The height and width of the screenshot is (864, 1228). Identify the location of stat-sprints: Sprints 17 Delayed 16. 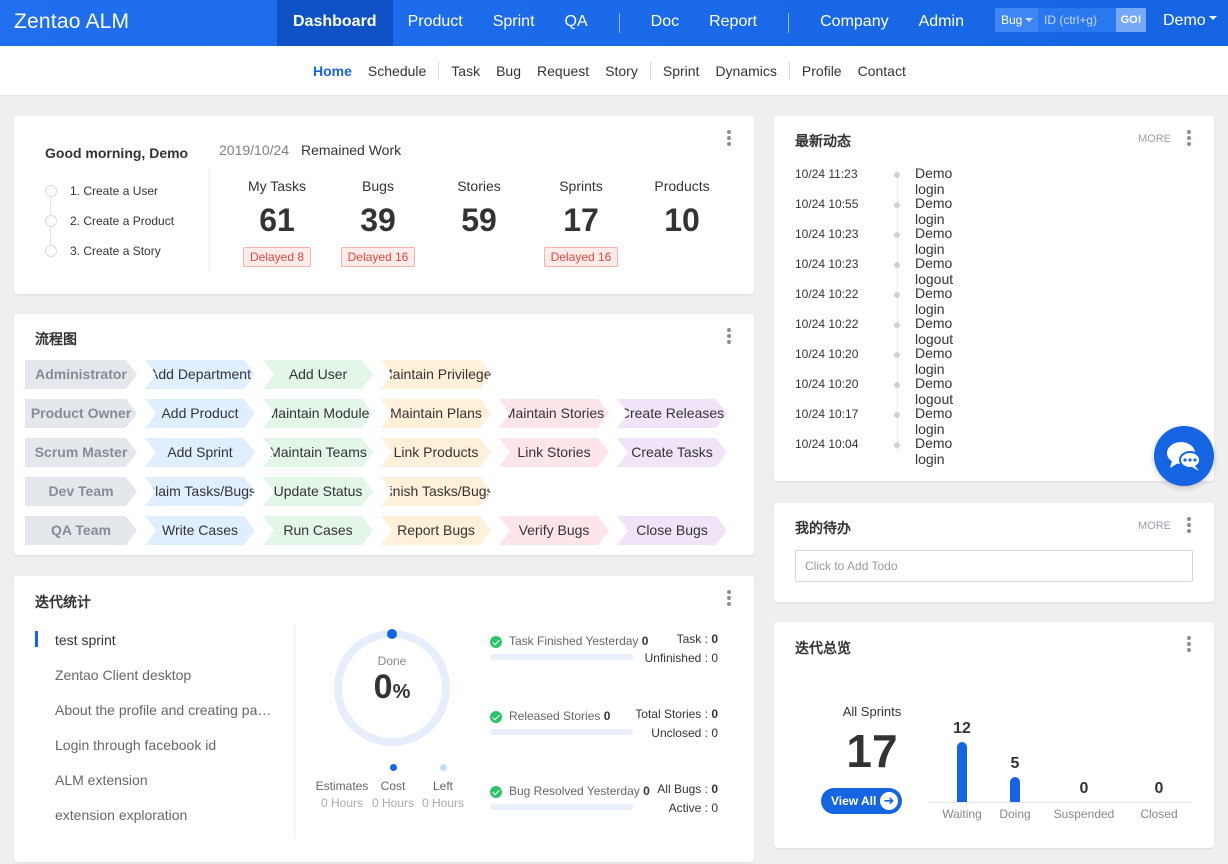
(581, 222).